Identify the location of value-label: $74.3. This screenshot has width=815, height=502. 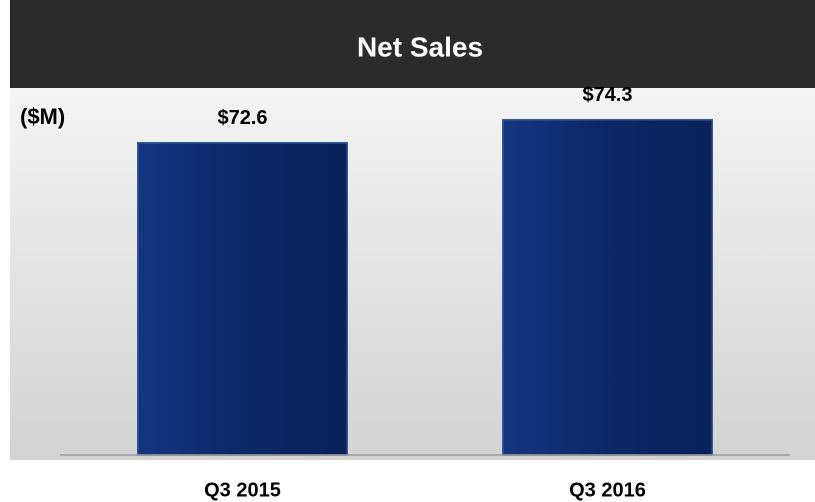
(607, 95).